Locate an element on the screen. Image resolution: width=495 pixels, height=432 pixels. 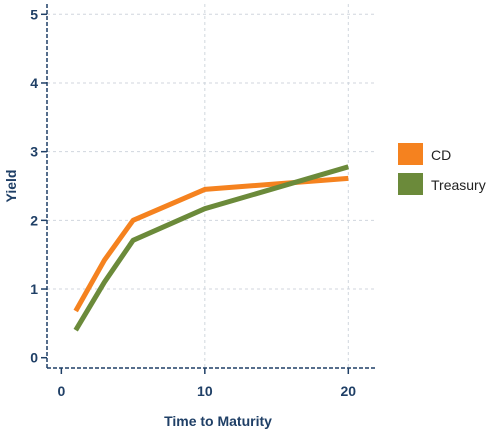
y-tick-label: 3 is located at coordinates (34, 152).